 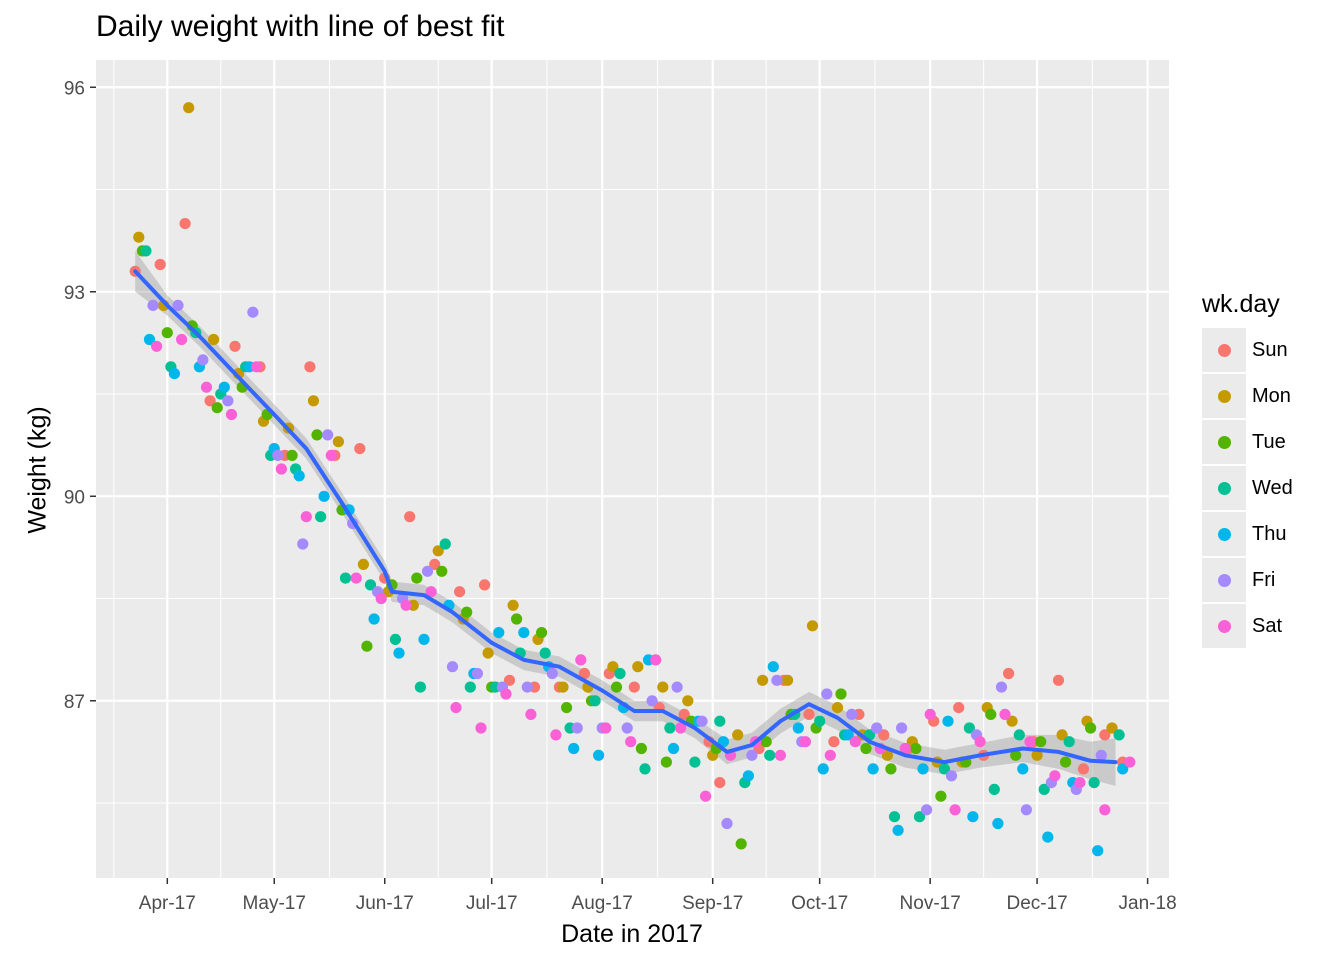 What do you see at coordinates (167, 903) in the screenshot?
I see `x-tick-label: Apr-17` at bounding box center [167, 903].